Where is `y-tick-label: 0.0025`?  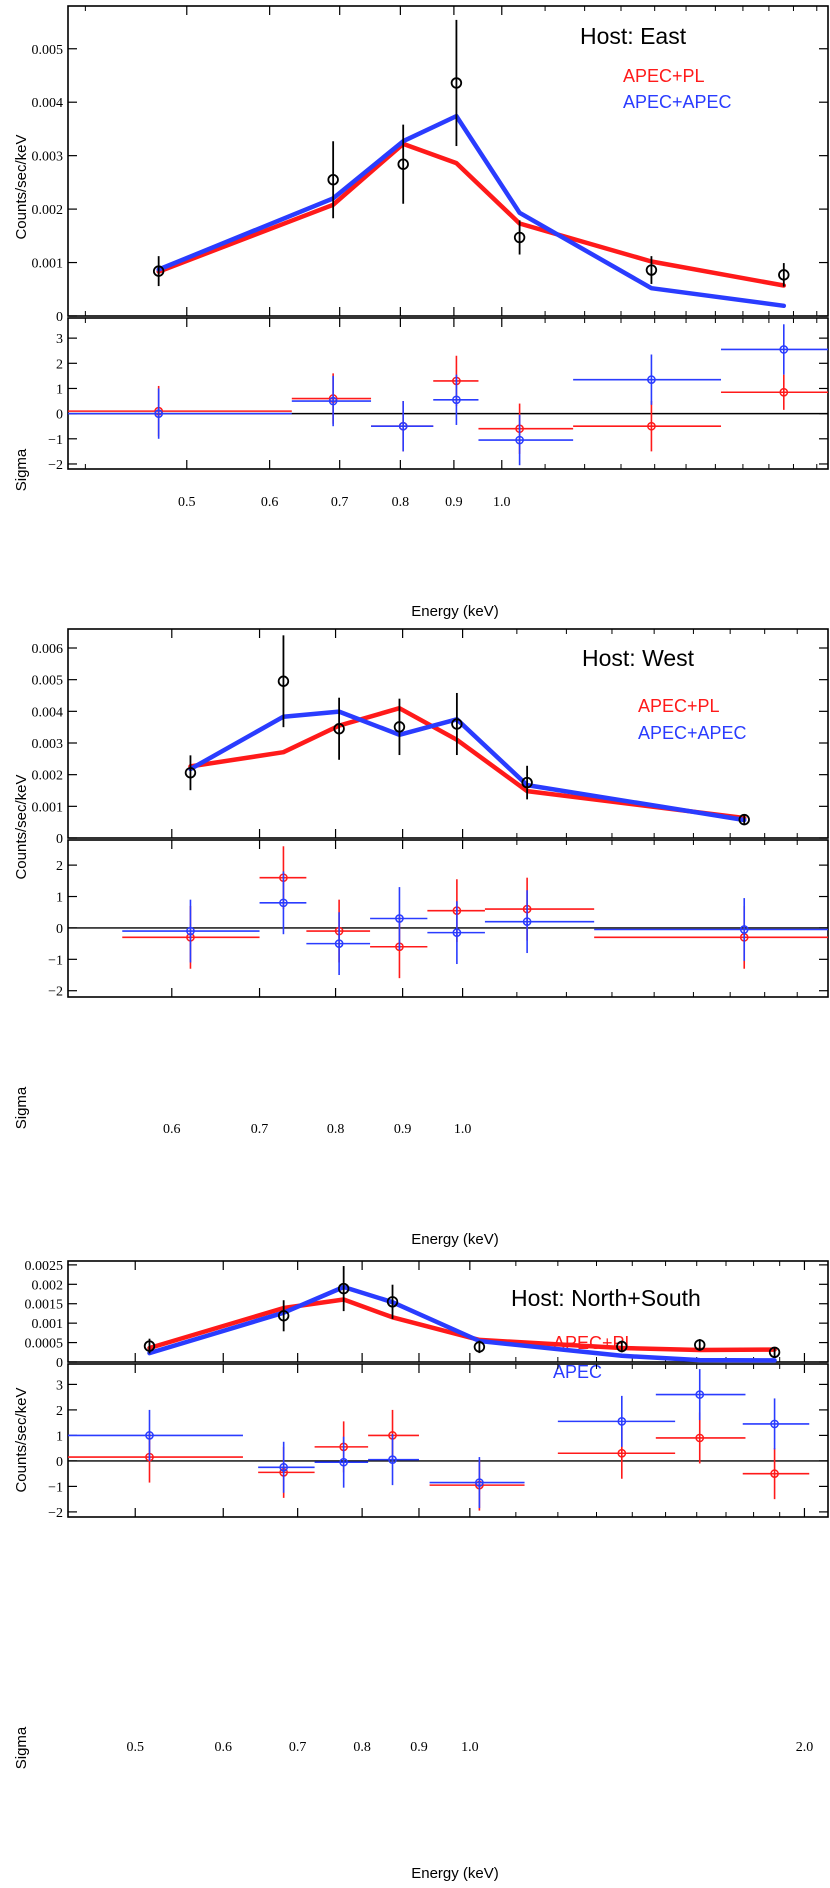
y-tick-label: 0.0025 is located at coordinates (44, 1266).